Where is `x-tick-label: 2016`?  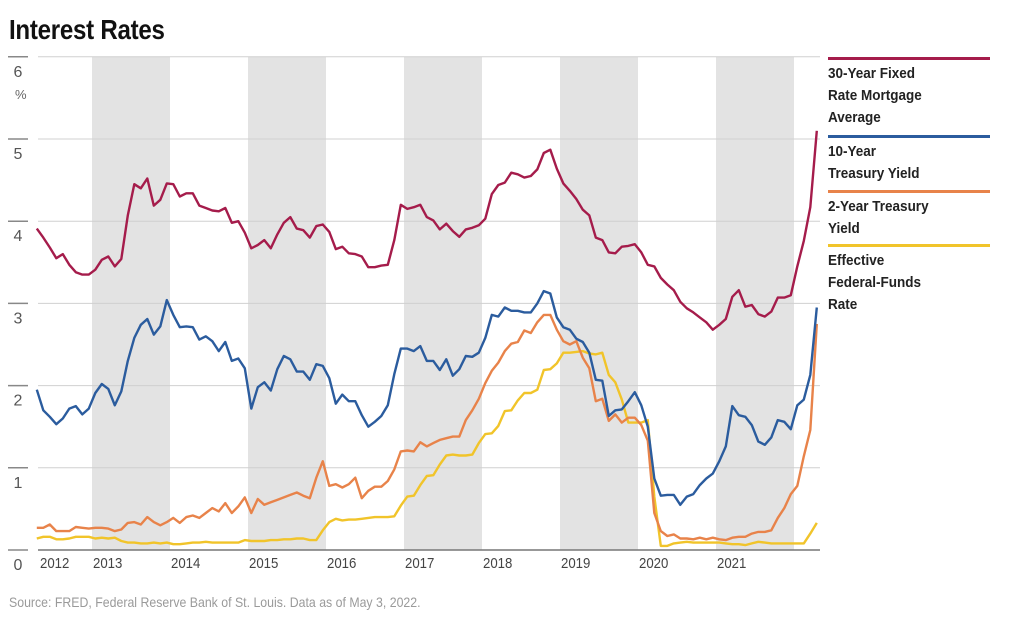
x-tick-label: 2016 is located at coordinates (341, 562).